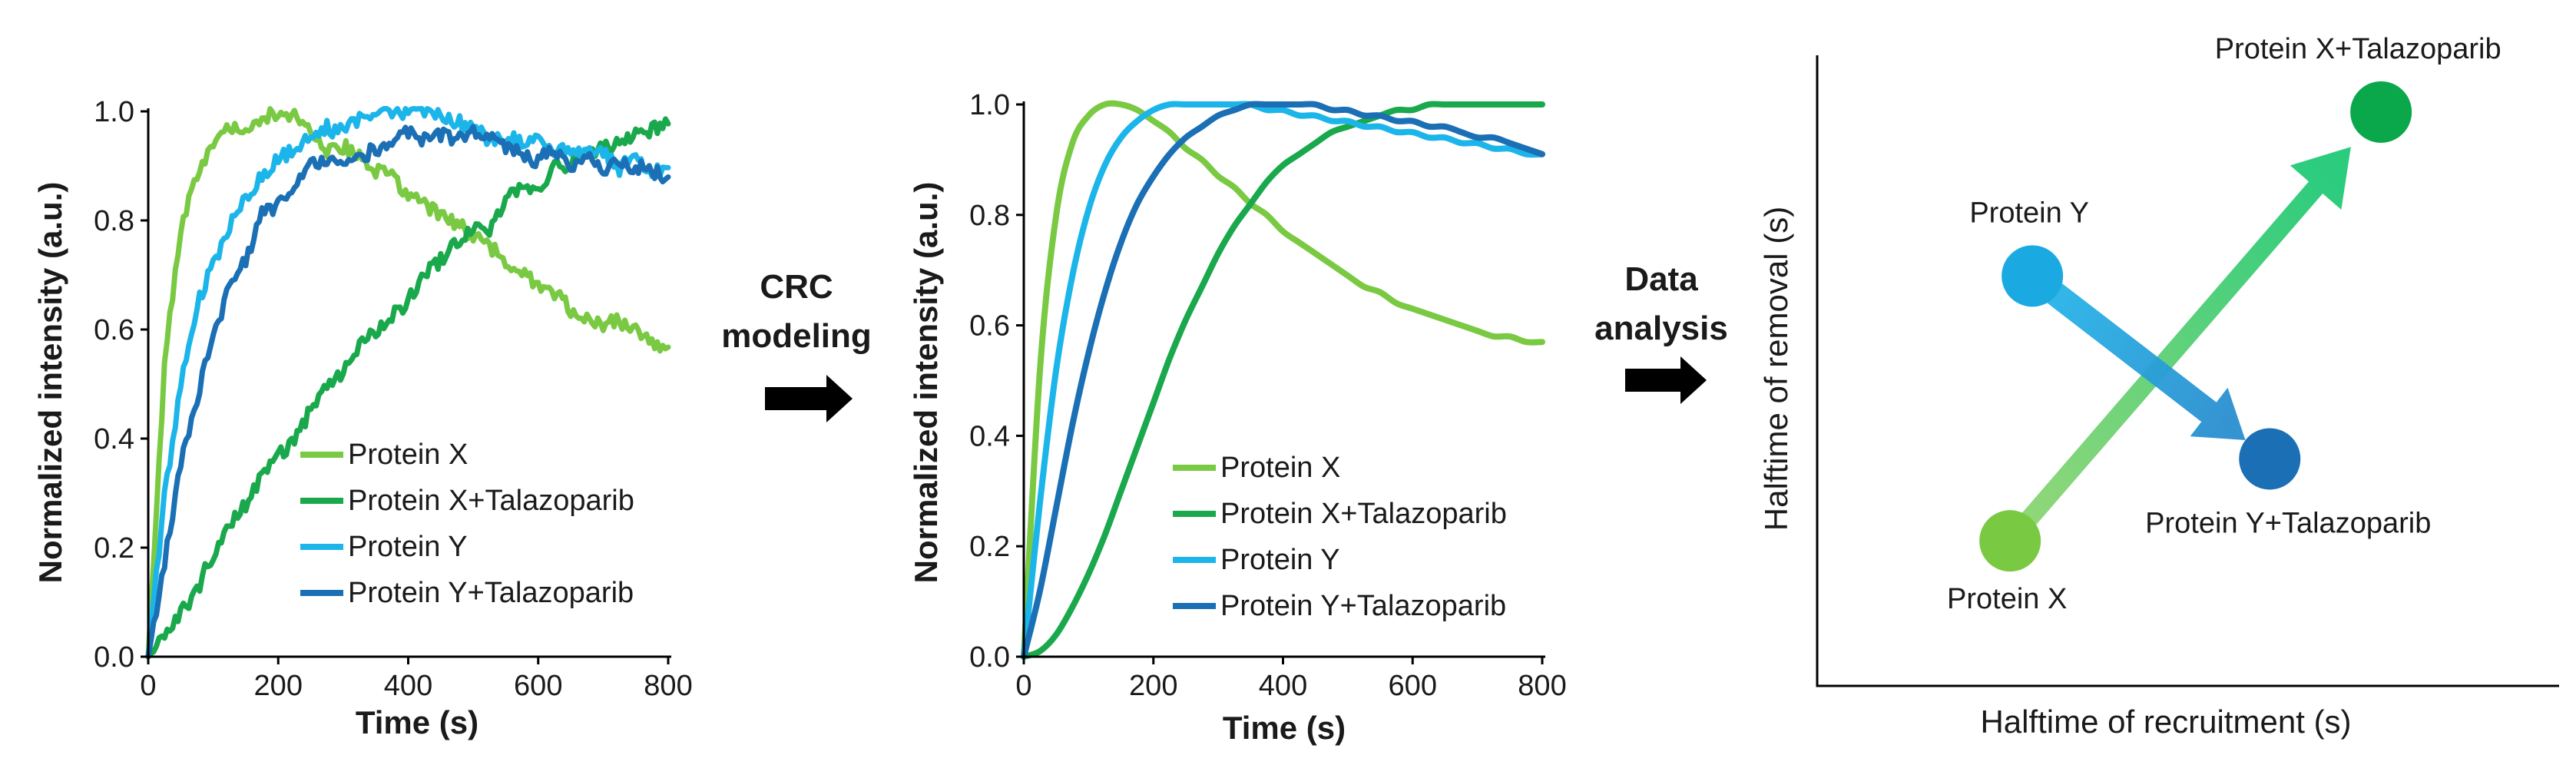  Describe the element at coordinates (1661, 328) in the screenshot. I see `analysis-label: analysis` at that location.